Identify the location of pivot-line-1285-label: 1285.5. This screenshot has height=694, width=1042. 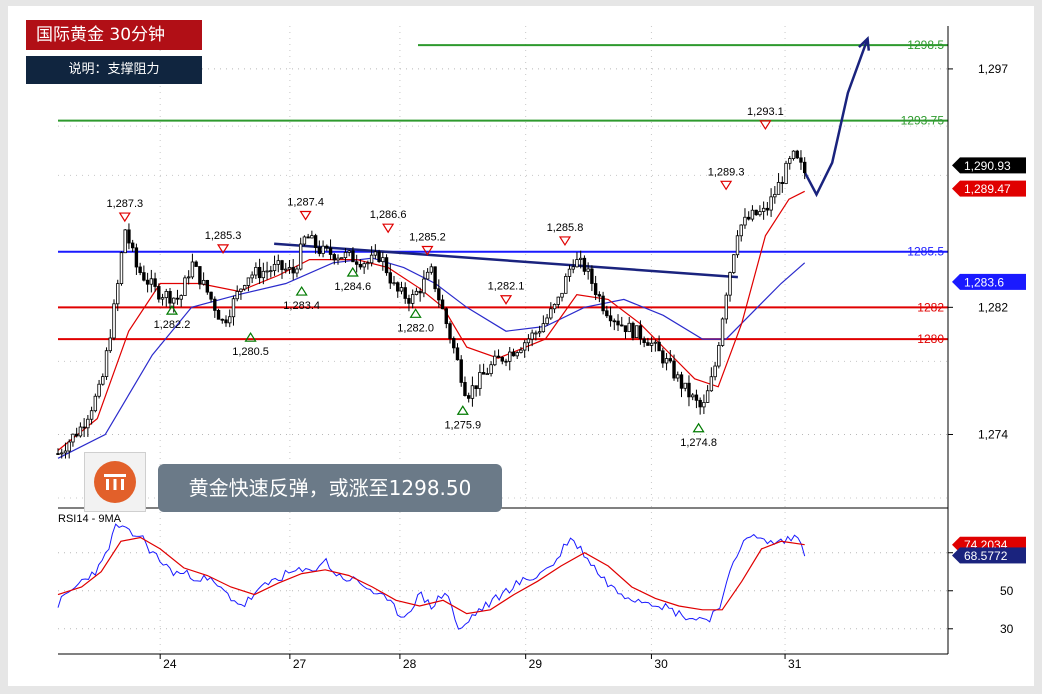
(925, 252).